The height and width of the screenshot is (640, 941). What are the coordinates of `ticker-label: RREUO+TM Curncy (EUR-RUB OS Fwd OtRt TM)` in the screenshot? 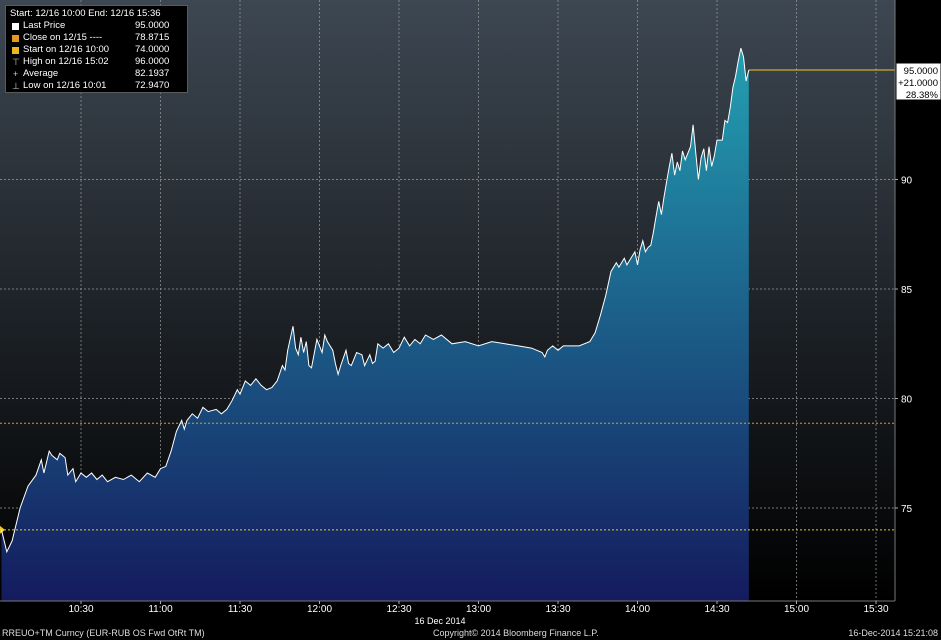 It's located at (103, 633).